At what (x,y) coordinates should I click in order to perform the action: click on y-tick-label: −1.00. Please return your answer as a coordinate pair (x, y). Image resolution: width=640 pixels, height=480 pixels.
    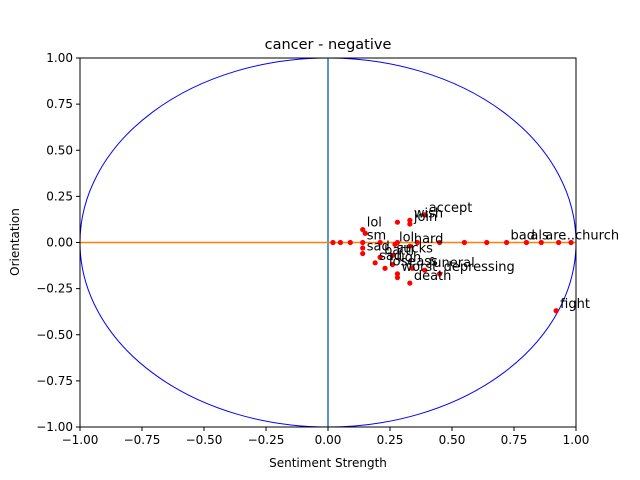
    Looking at the image, I should click on (54, 427).